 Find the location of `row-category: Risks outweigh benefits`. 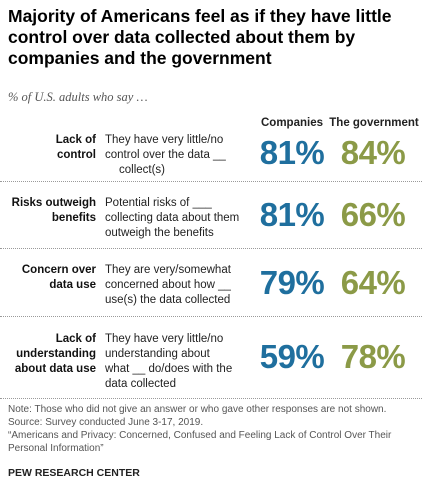

row-category: Risks outweigh benefits is located at coordinates (48, 211).